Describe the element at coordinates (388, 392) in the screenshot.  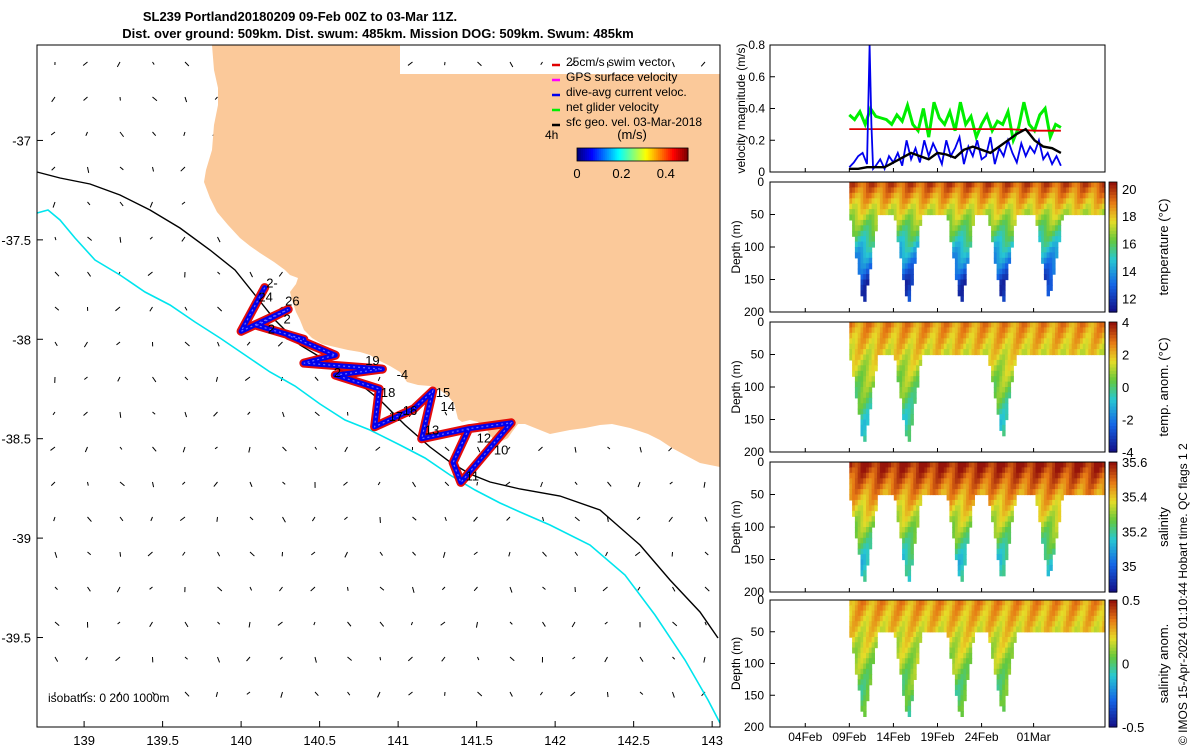
I see `waypoint-label: 18` at that location.